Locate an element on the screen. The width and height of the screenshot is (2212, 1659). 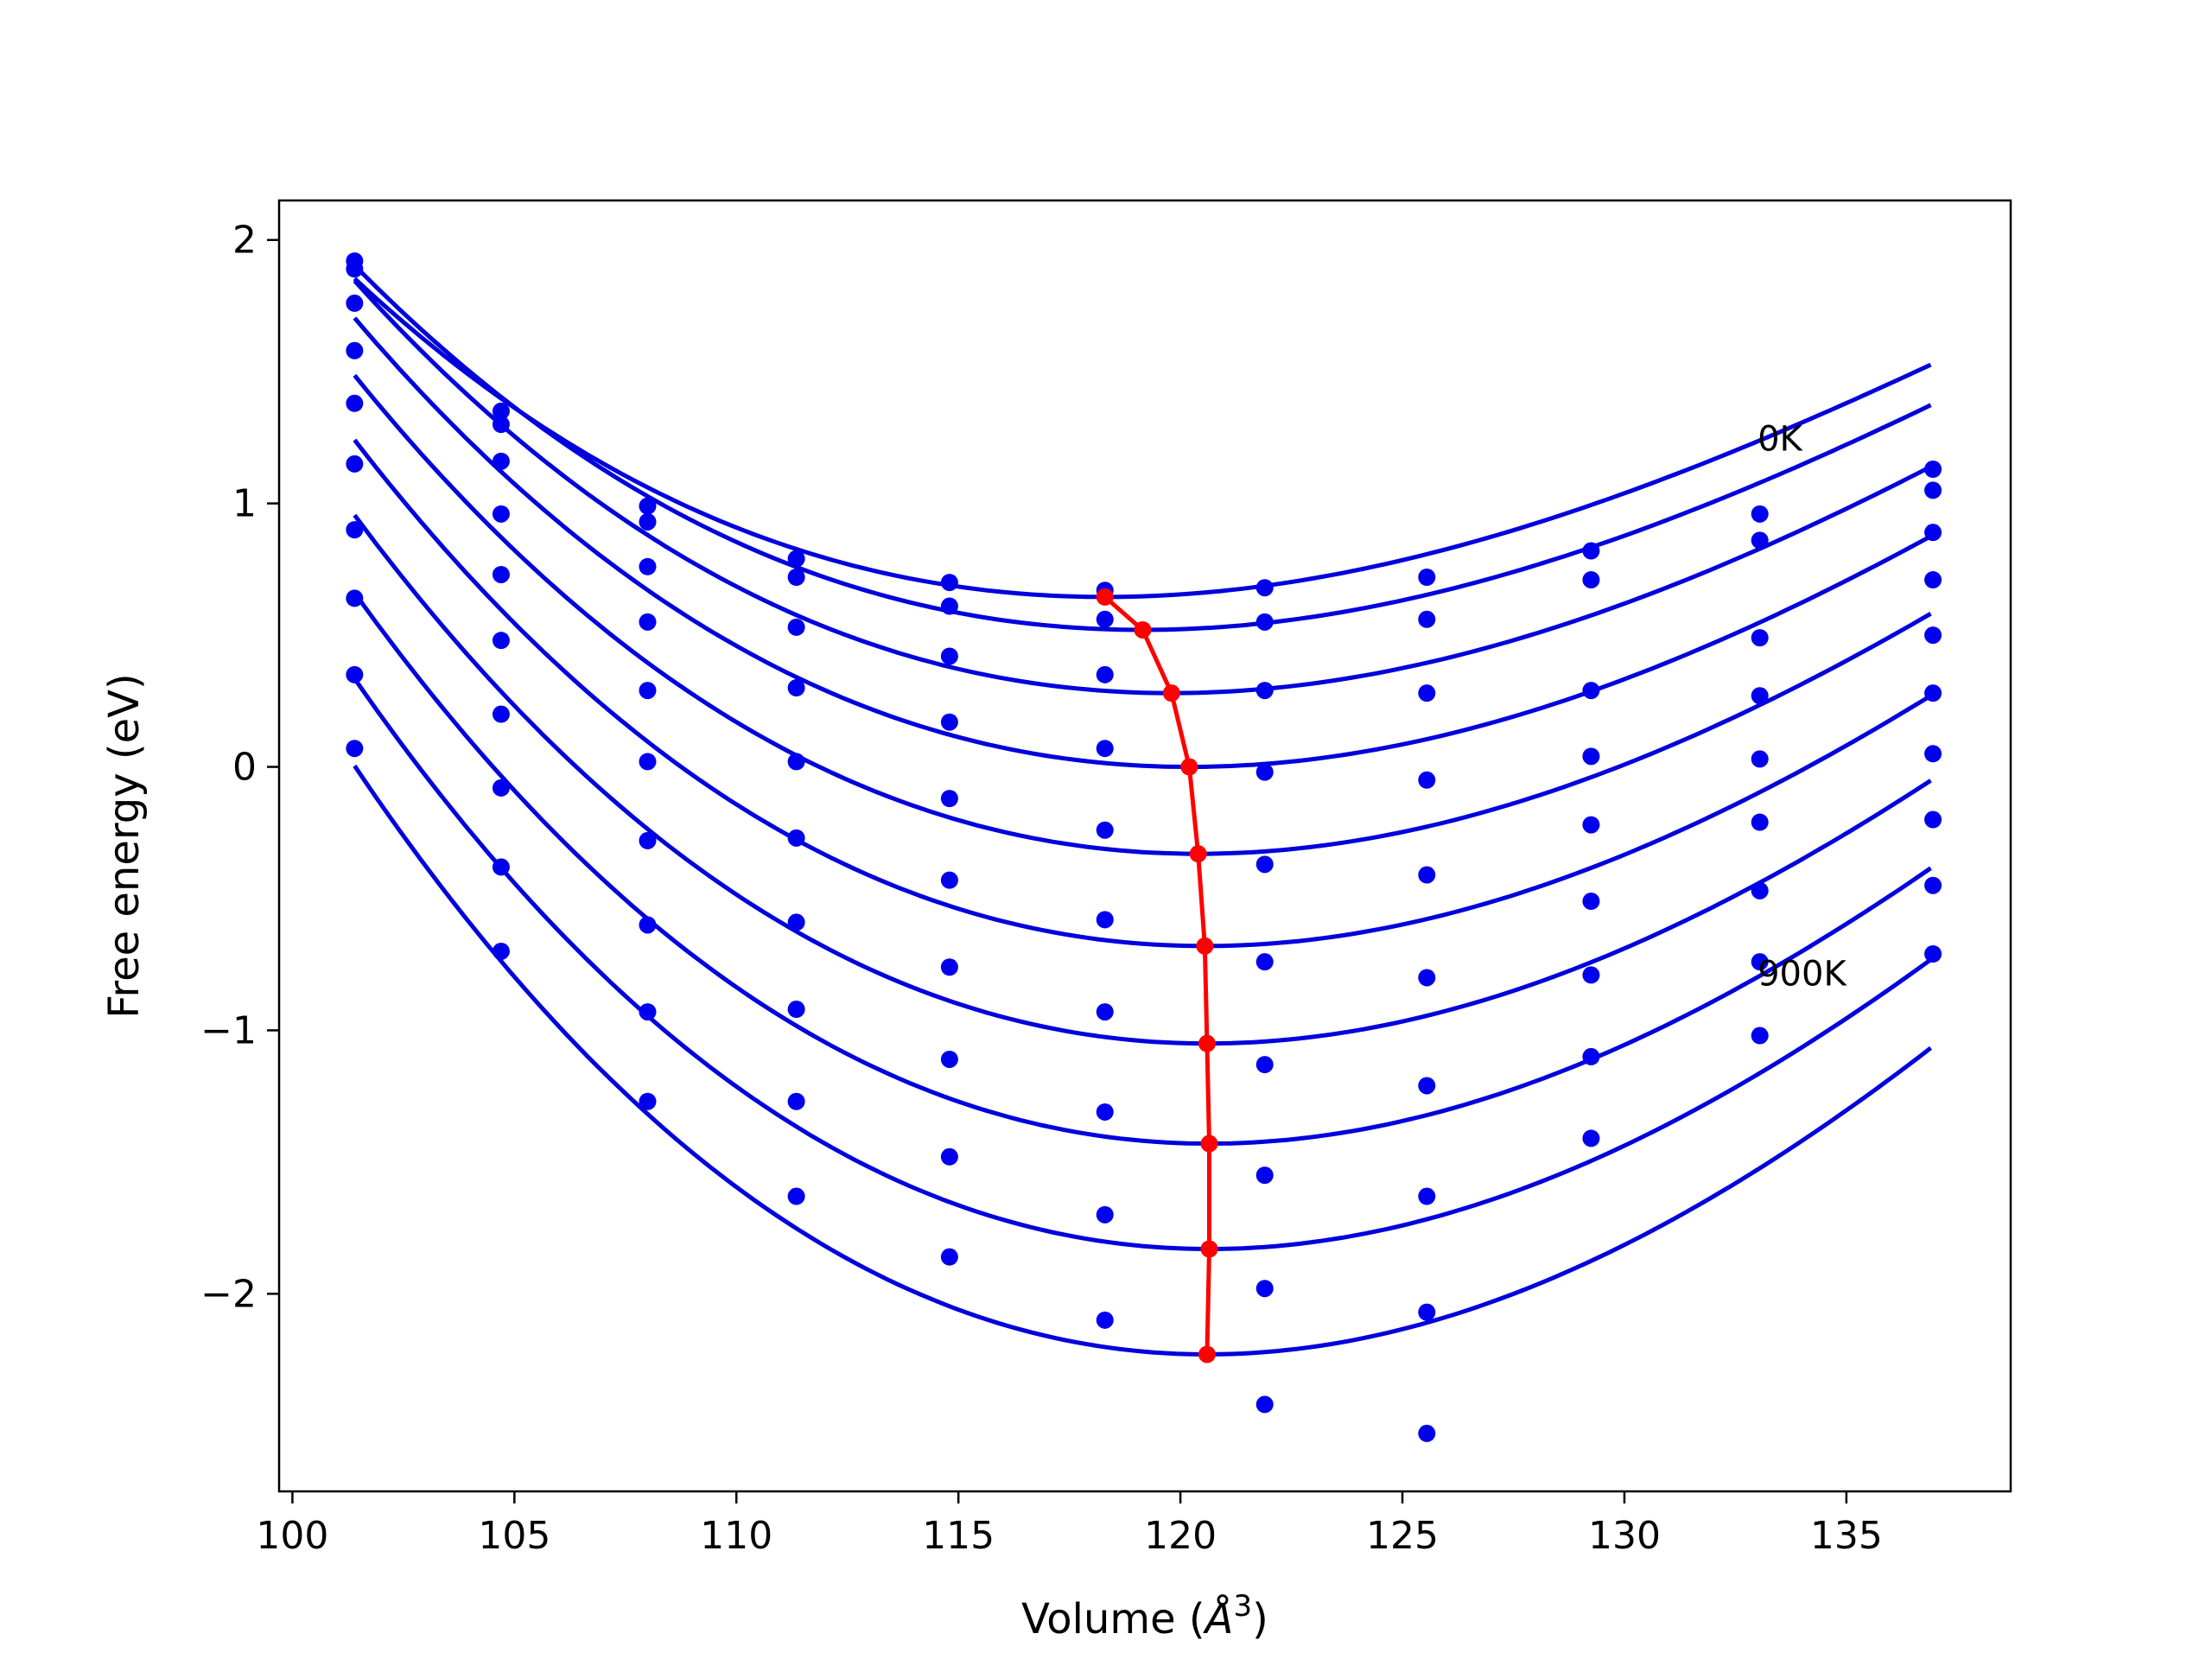
y-axis: −2 −1 0 1 2 is located at coordinates (239, 767).